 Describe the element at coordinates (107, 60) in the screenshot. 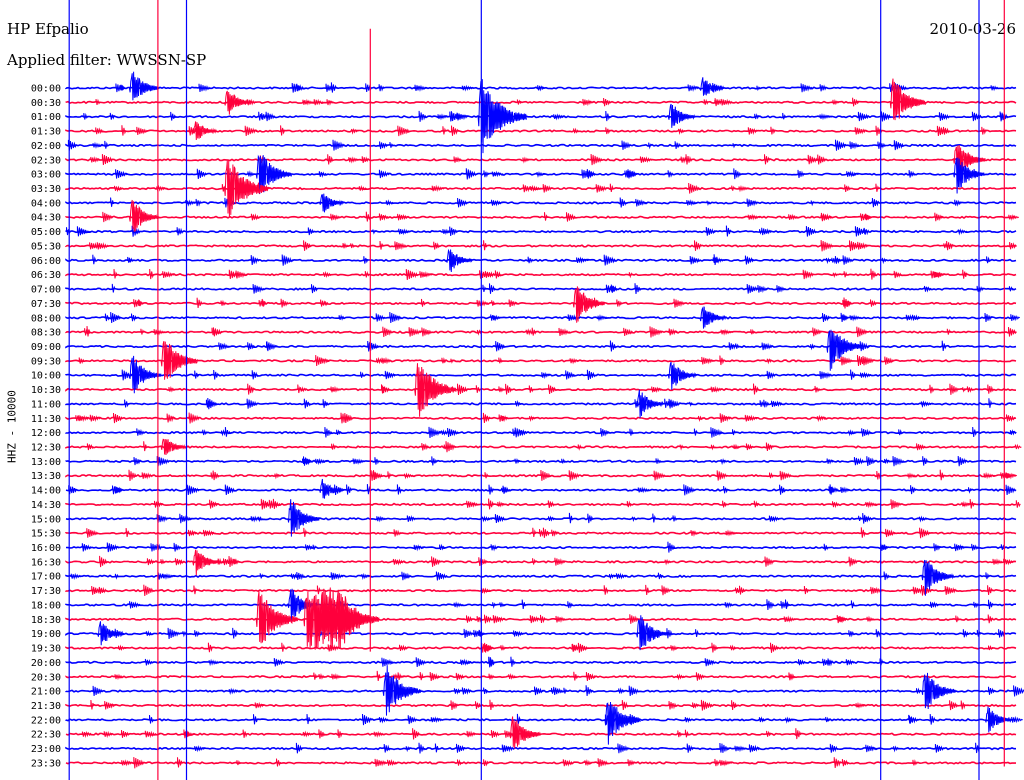

I see `filter-label: Applied filter: WWSSN-SP` at that location.